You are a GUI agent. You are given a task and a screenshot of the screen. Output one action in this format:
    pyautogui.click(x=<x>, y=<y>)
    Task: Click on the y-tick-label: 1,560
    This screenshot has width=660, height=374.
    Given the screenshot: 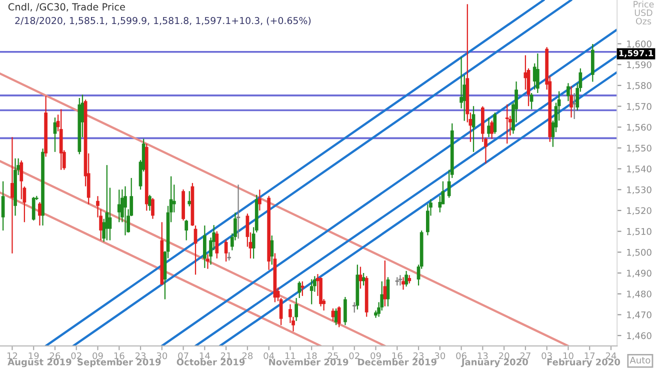 What is the action you would take?
    pyautogui.click(x=639, y=128)
    